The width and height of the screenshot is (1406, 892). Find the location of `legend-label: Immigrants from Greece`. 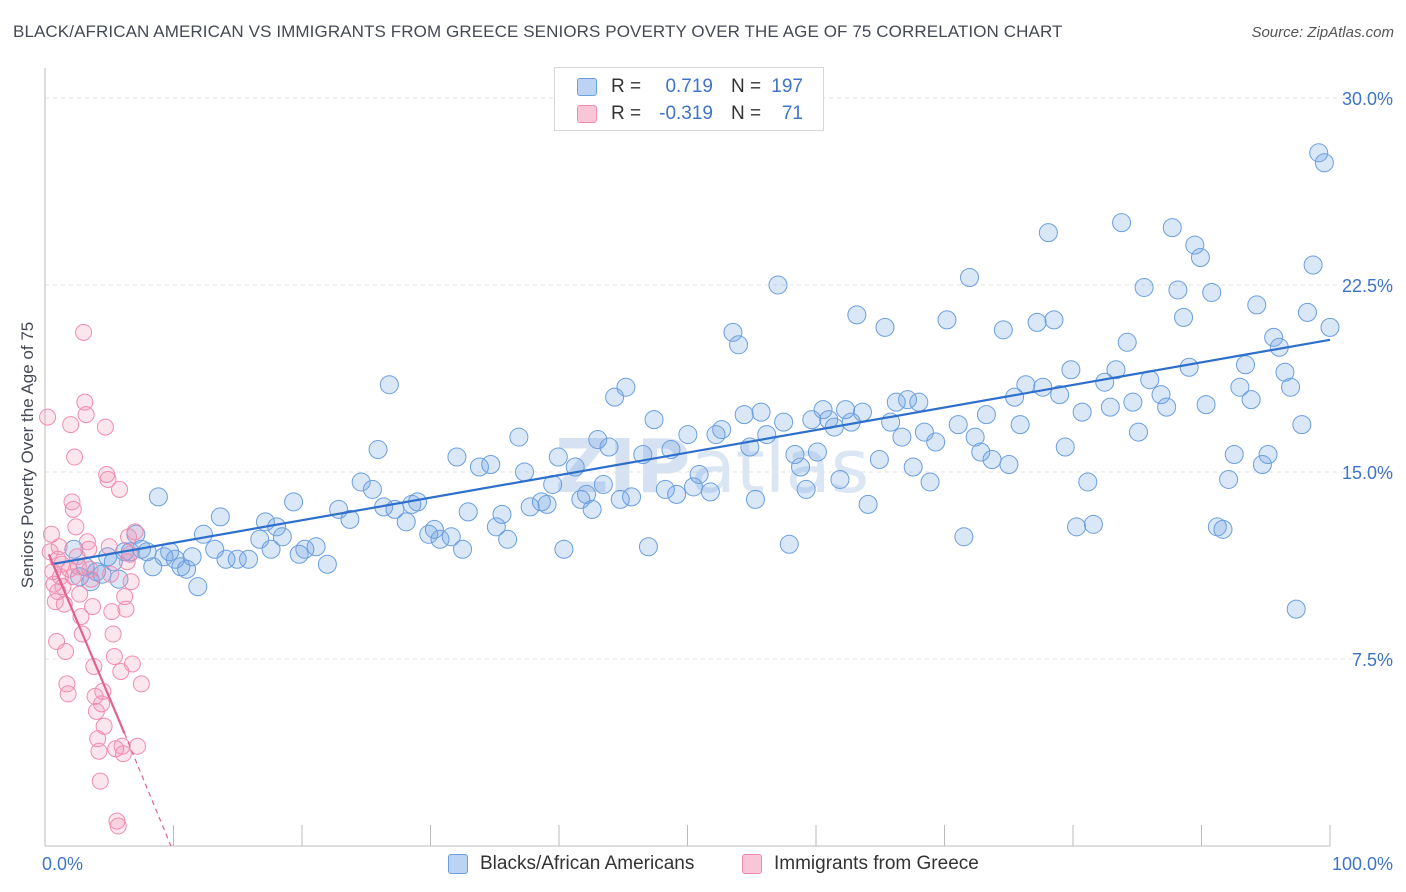

legend-label: Immigrants from Greece is located at coordinates (876, 863).